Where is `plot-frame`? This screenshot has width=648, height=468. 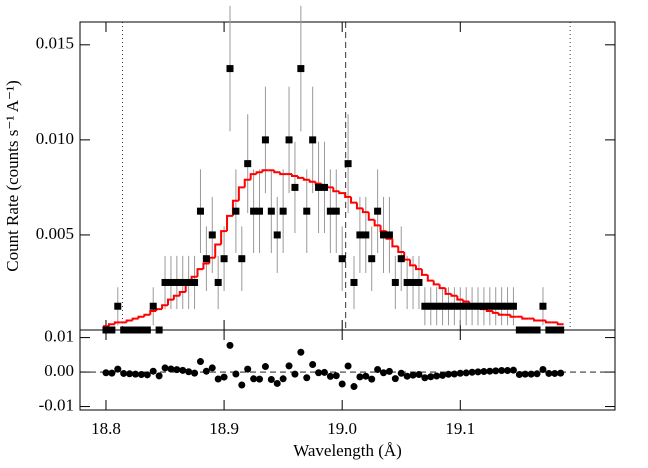 plot-frame is located at coordinates (347, 370).